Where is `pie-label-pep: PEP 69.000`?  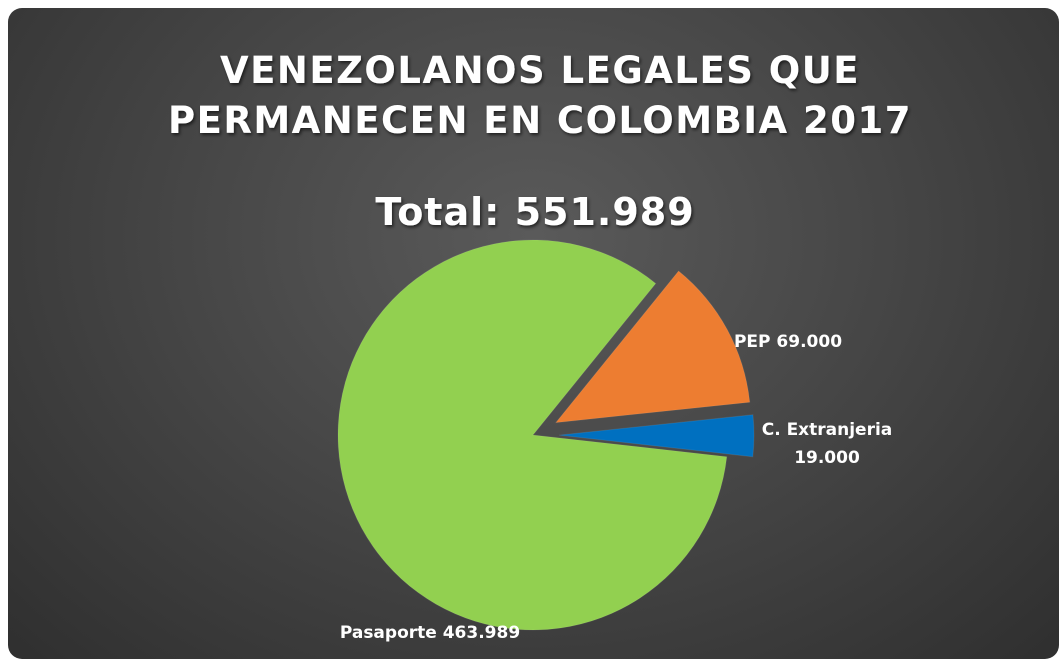
pie-label-pep: PEP 69.000 is located at coordinates (788, 342).